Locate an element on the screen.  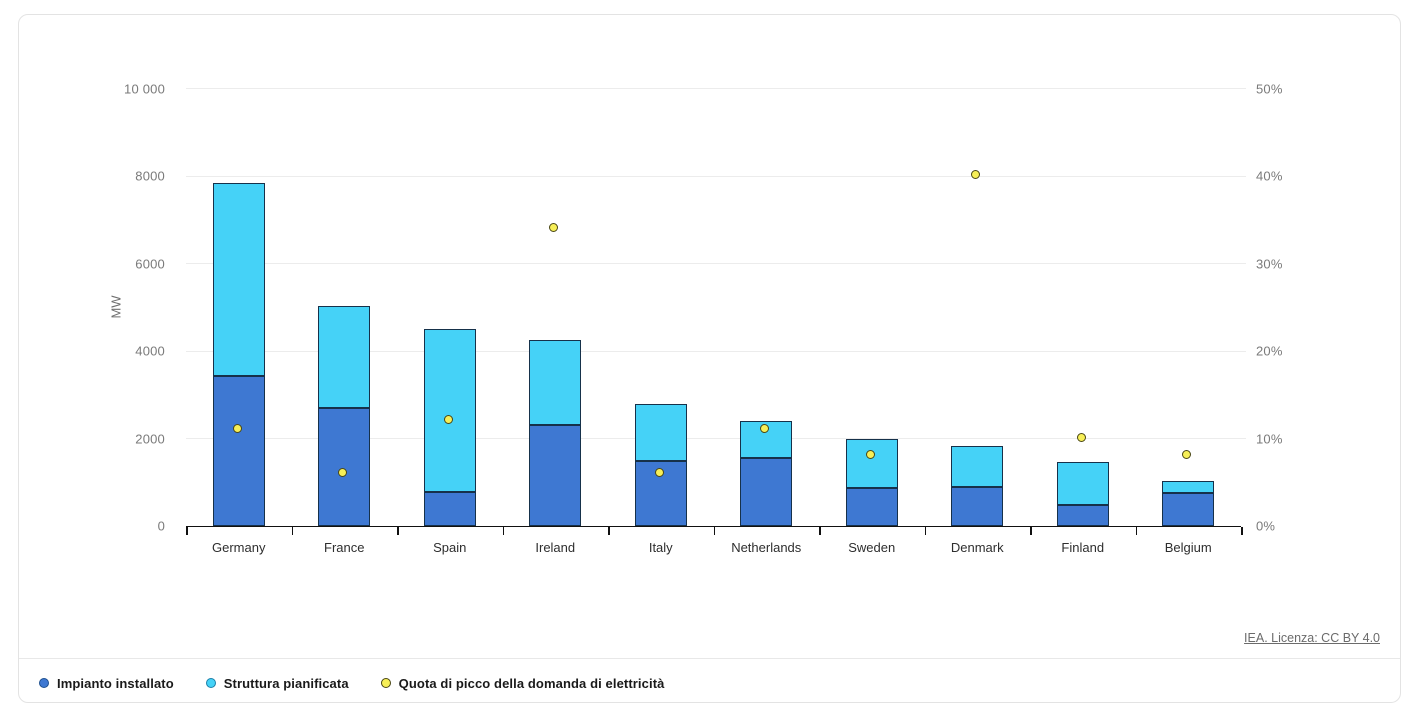
y-axis-left-tick-label: 10 000 is located at coordinates (144, 88).